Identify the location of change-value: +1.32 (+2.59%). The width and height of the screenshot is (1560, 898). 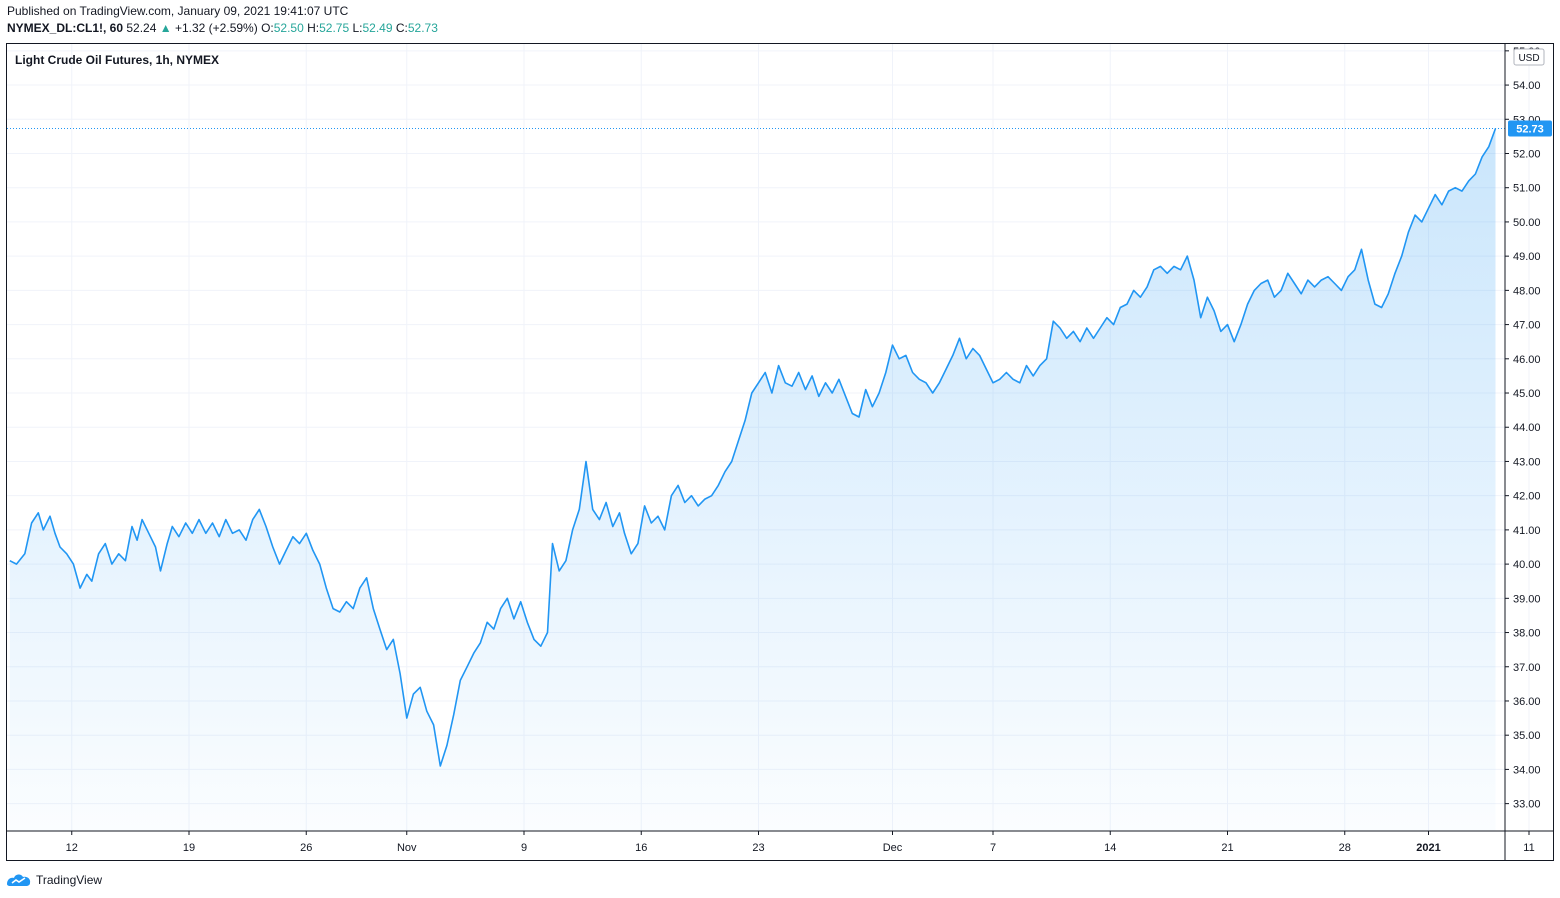
(216, 28).